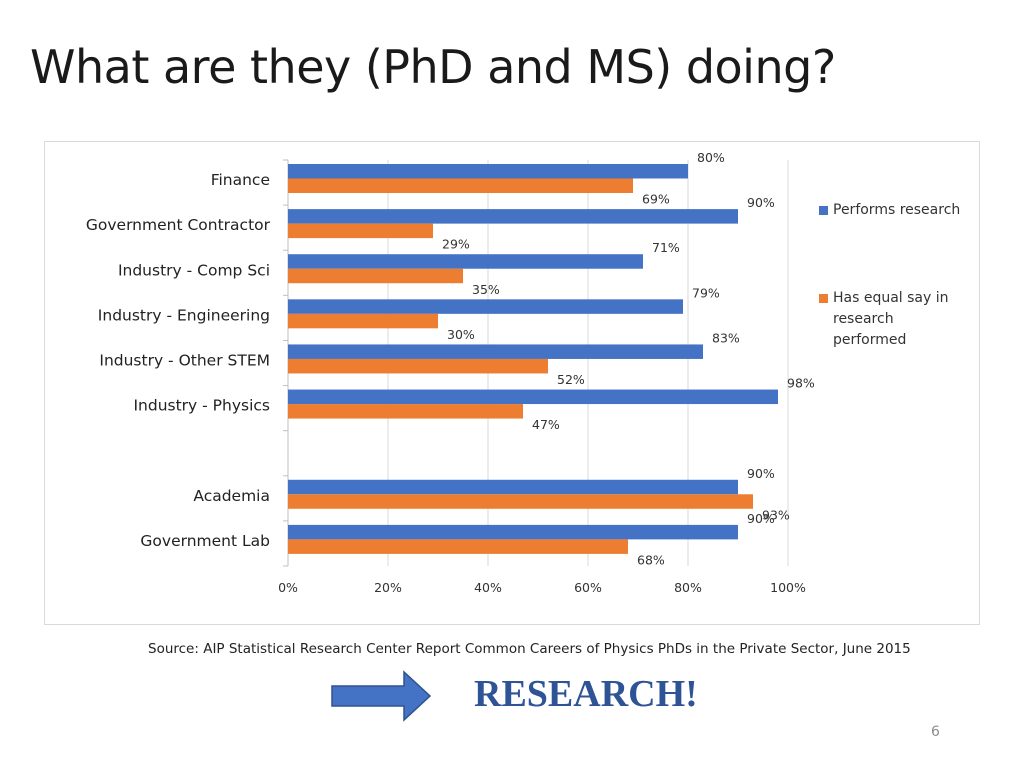  What do you see at coordinates (801, 383) in the screenshot?
I see `data-label-0-5: 98%` at bounding box center [801, 383].